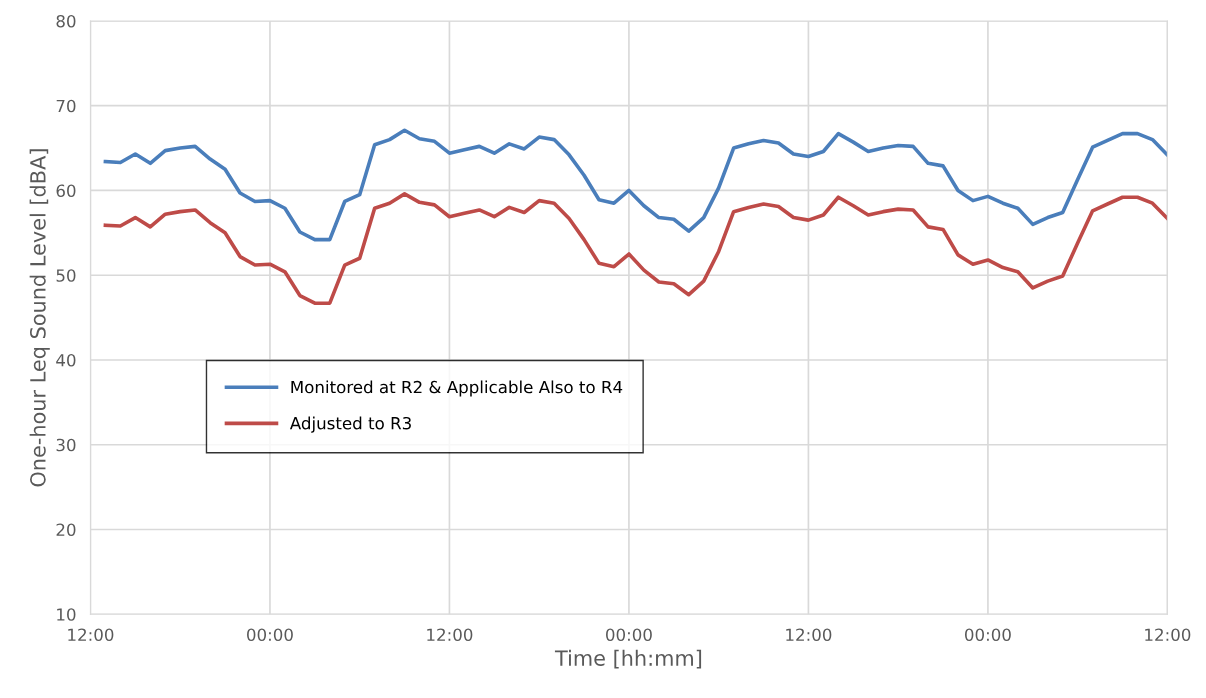 The image size is (1206, 698). Describe the element at coordinates (66, 191) in the screenshot. I see `y-tick-label: 60` at that location.